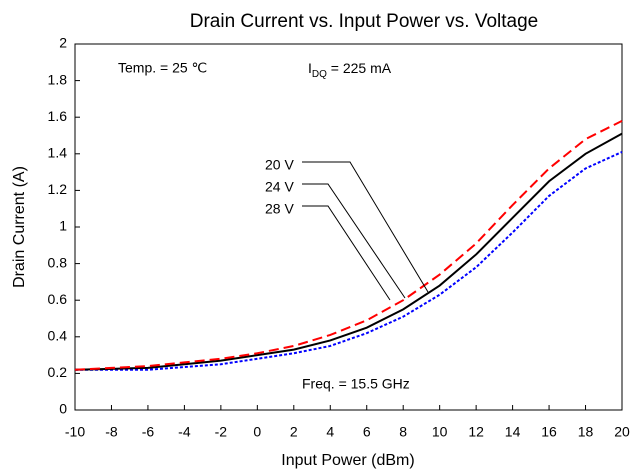 Image resolution: width=636 pixels, height=472 pixels. What do you see at coordinates (58, 79) in the screenshot?
I see `y-tick-label: 1.8` at bounding box center [58, 79].